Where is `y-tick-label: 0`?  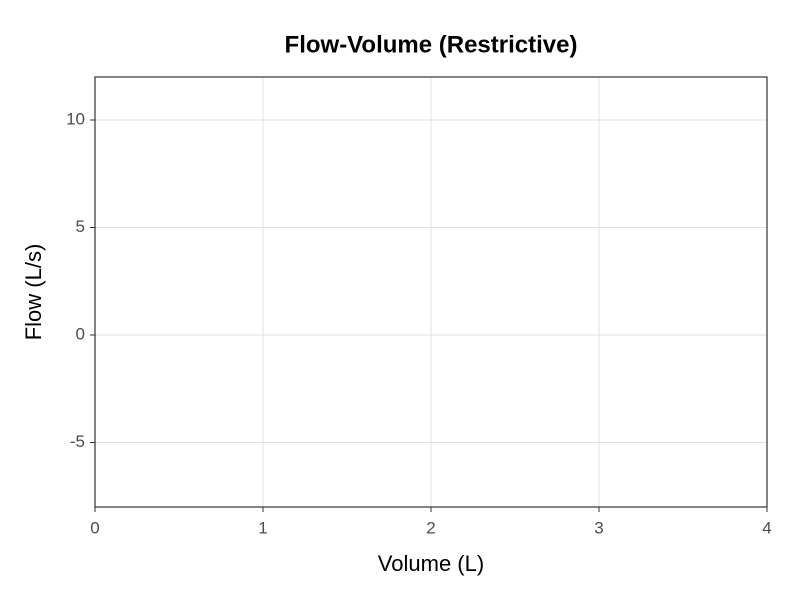 y-tick-label: 0 is located at coordinates (80, 333).